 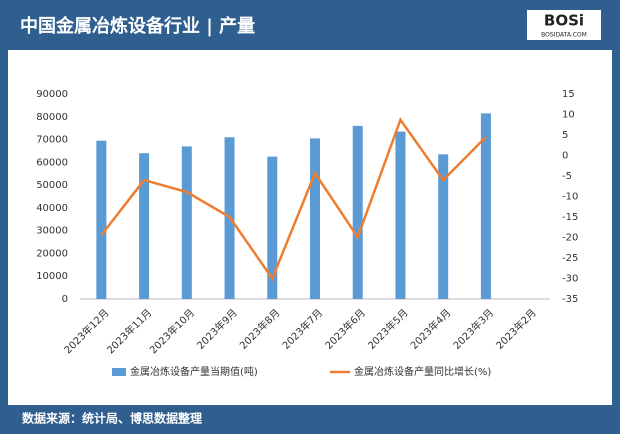 What do you see at coordinates (52, 185) in the screenshot?
I see `y-tick-label: 50000` at bounding box center [52, 185].